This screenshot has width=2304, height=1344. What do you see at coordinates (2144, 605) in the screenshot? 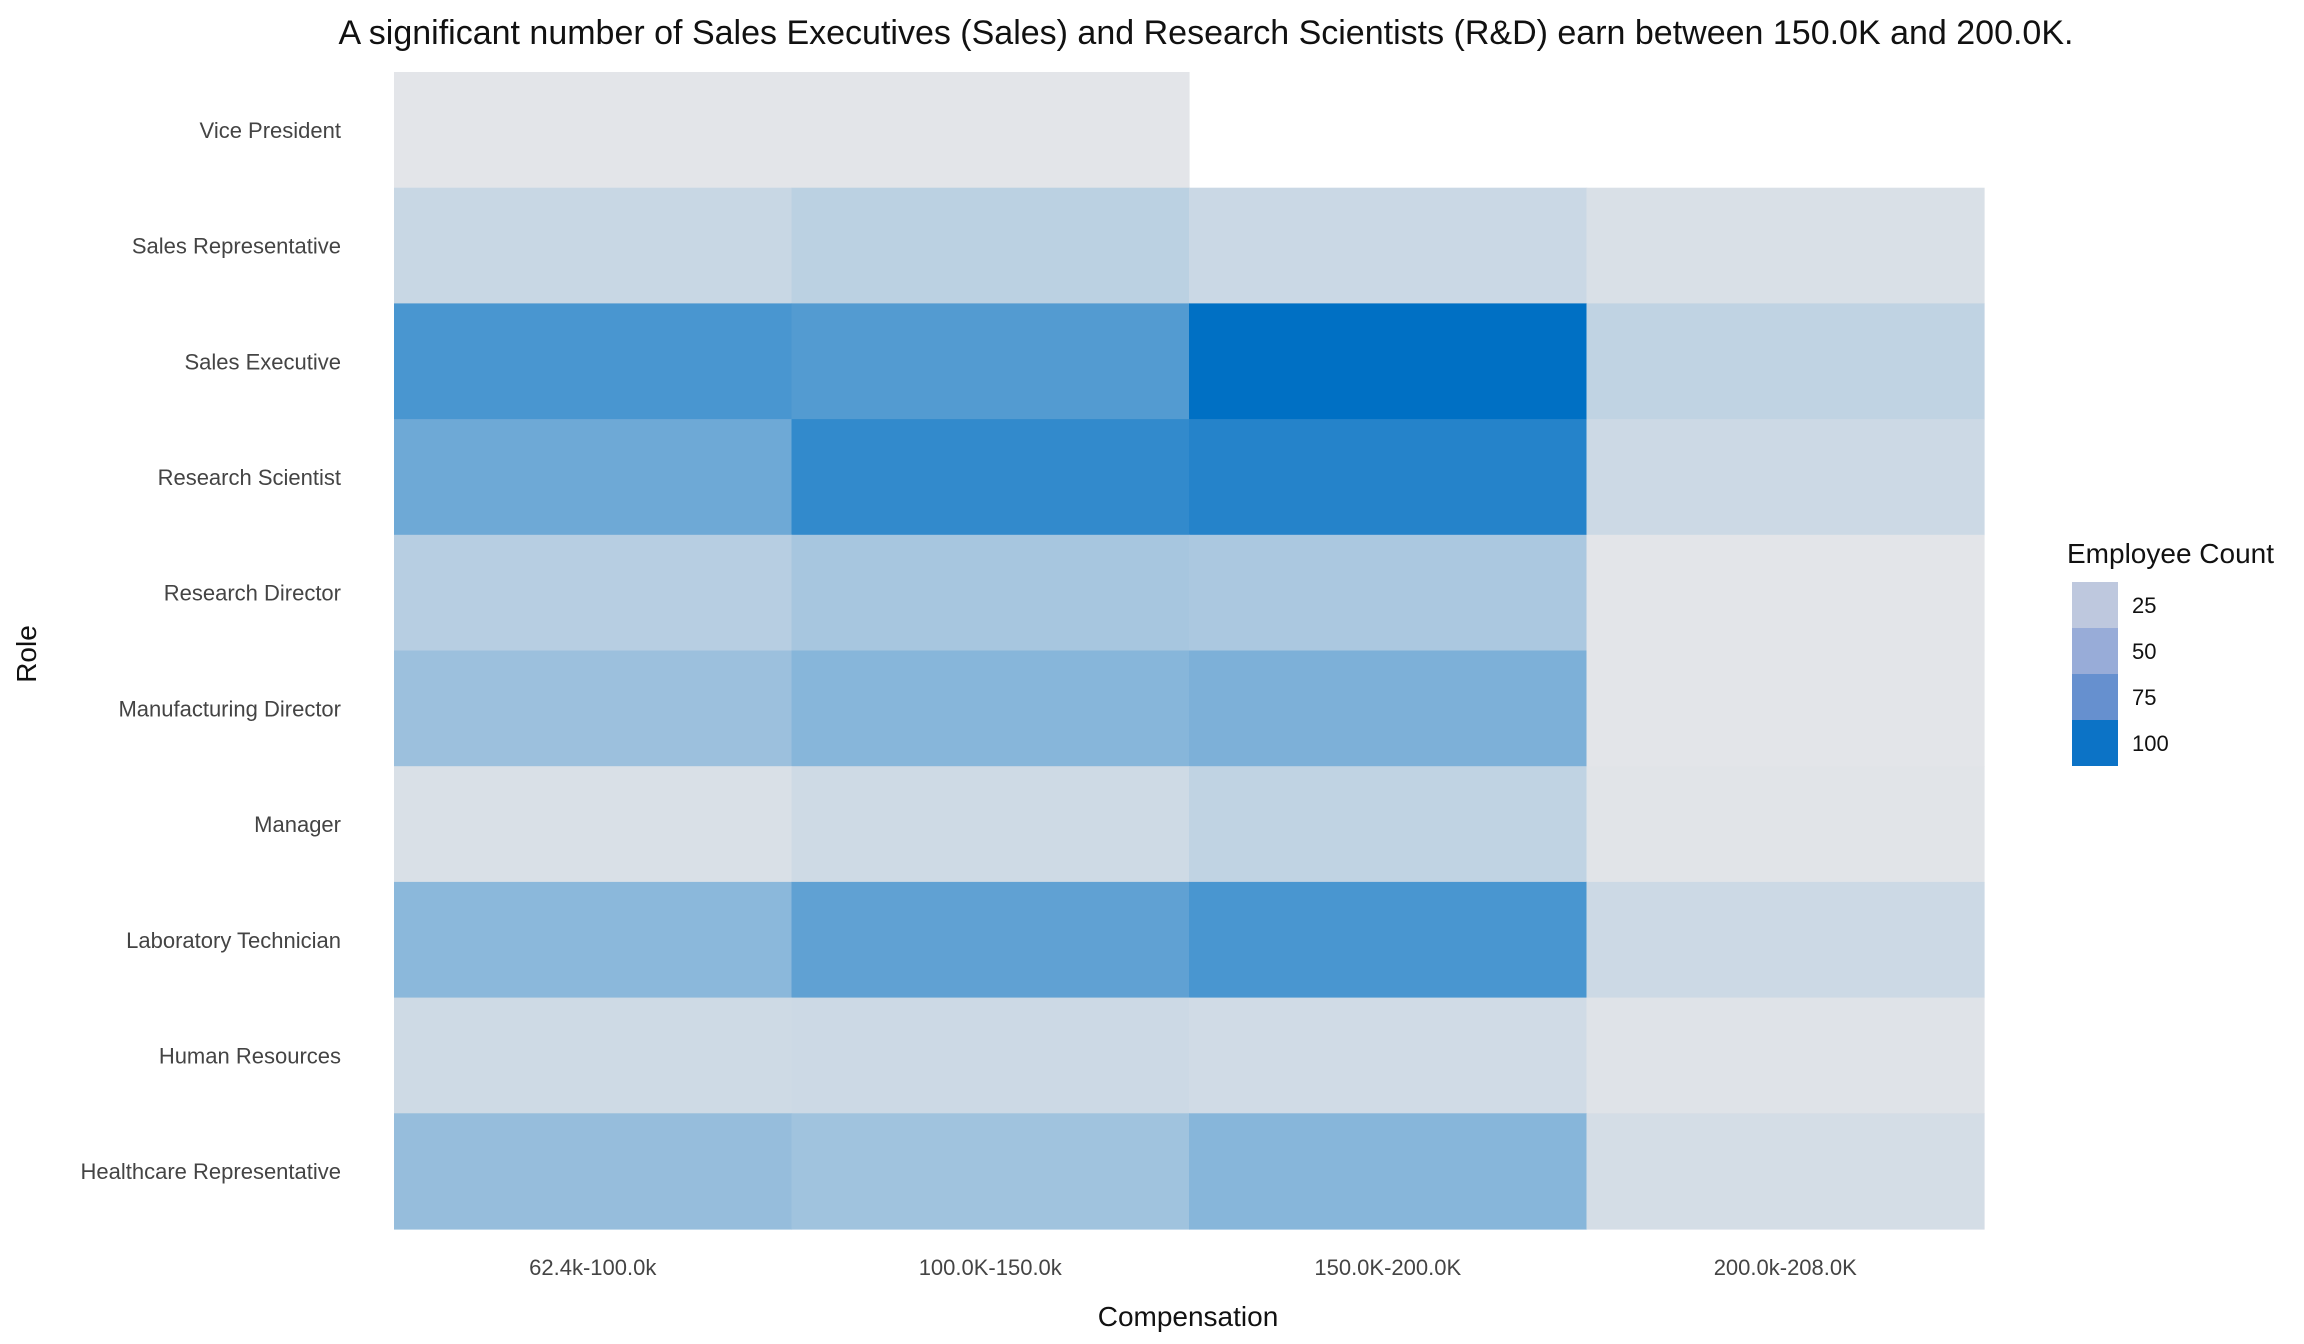
I see `legend-label: 25` at bounding box center [2144, 605].